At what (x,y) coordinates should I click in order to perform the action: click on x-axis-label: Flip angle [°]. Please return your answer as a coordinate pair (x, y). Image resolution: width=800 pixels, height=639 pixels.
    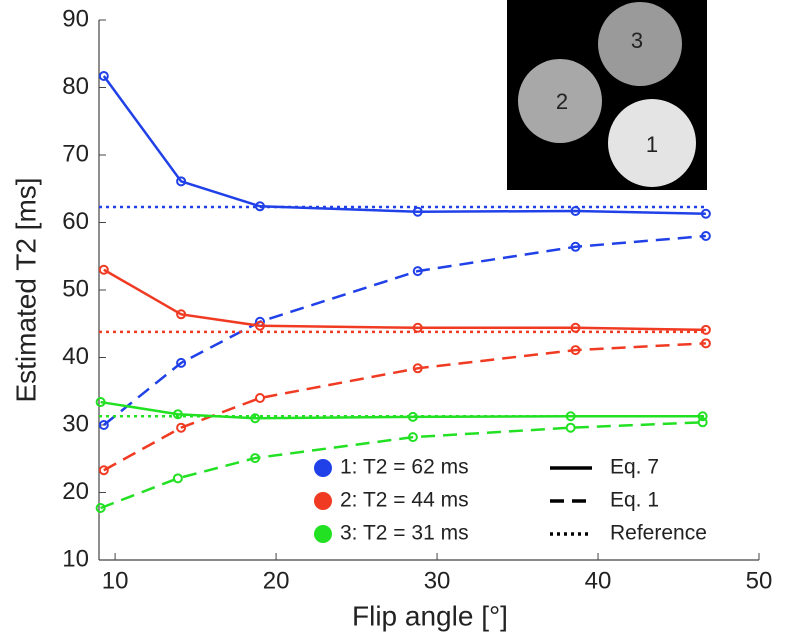
    Looking at the image, I should click on (430, 615).